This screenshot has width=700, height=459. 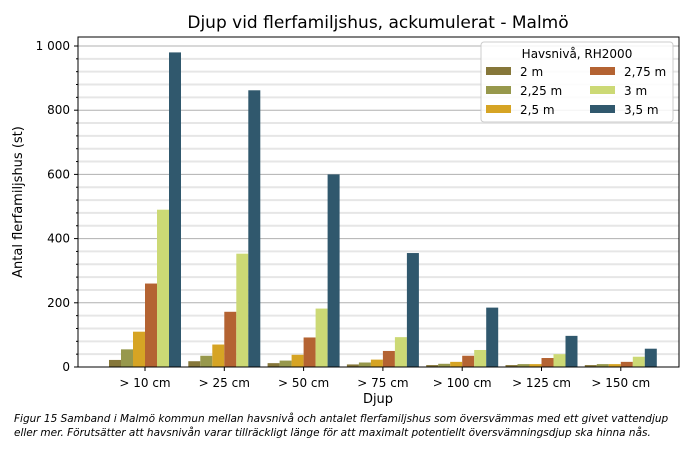 I want to click on y-tick-label: 800, so click(x=58, y=110).